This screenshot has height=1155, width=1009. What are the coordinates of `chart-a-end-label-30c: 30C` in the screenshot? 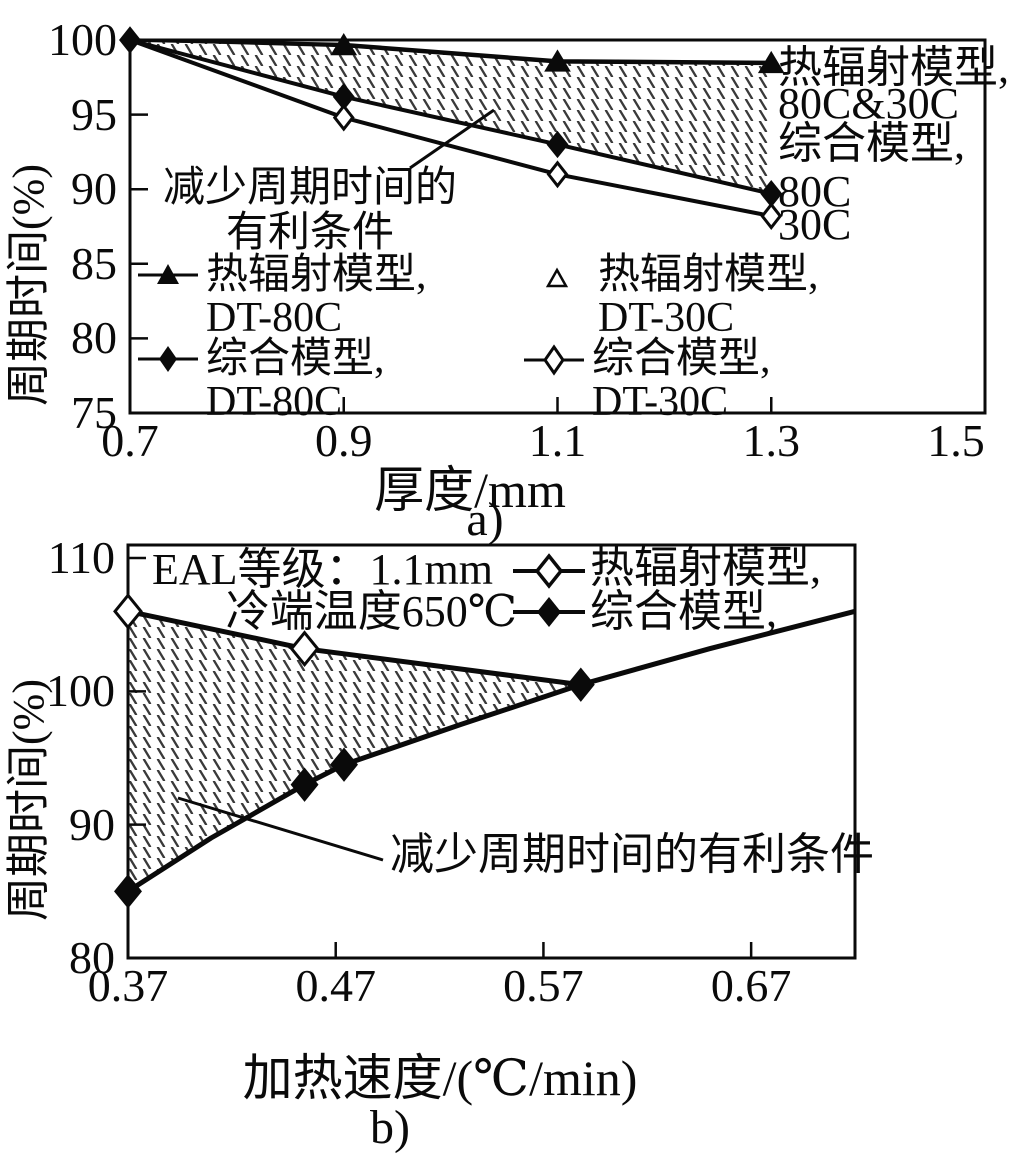 It's located at (815, 224).